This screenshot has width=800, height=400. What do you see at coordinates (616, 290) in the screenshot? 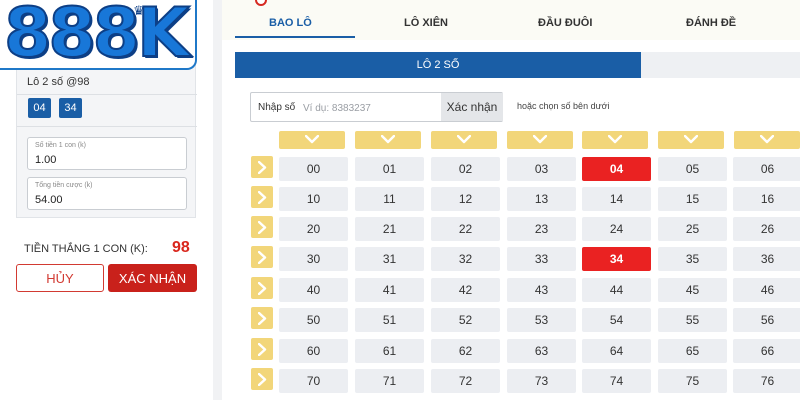
I see `number-cell-44: 44` at bounding box center [616, 290].